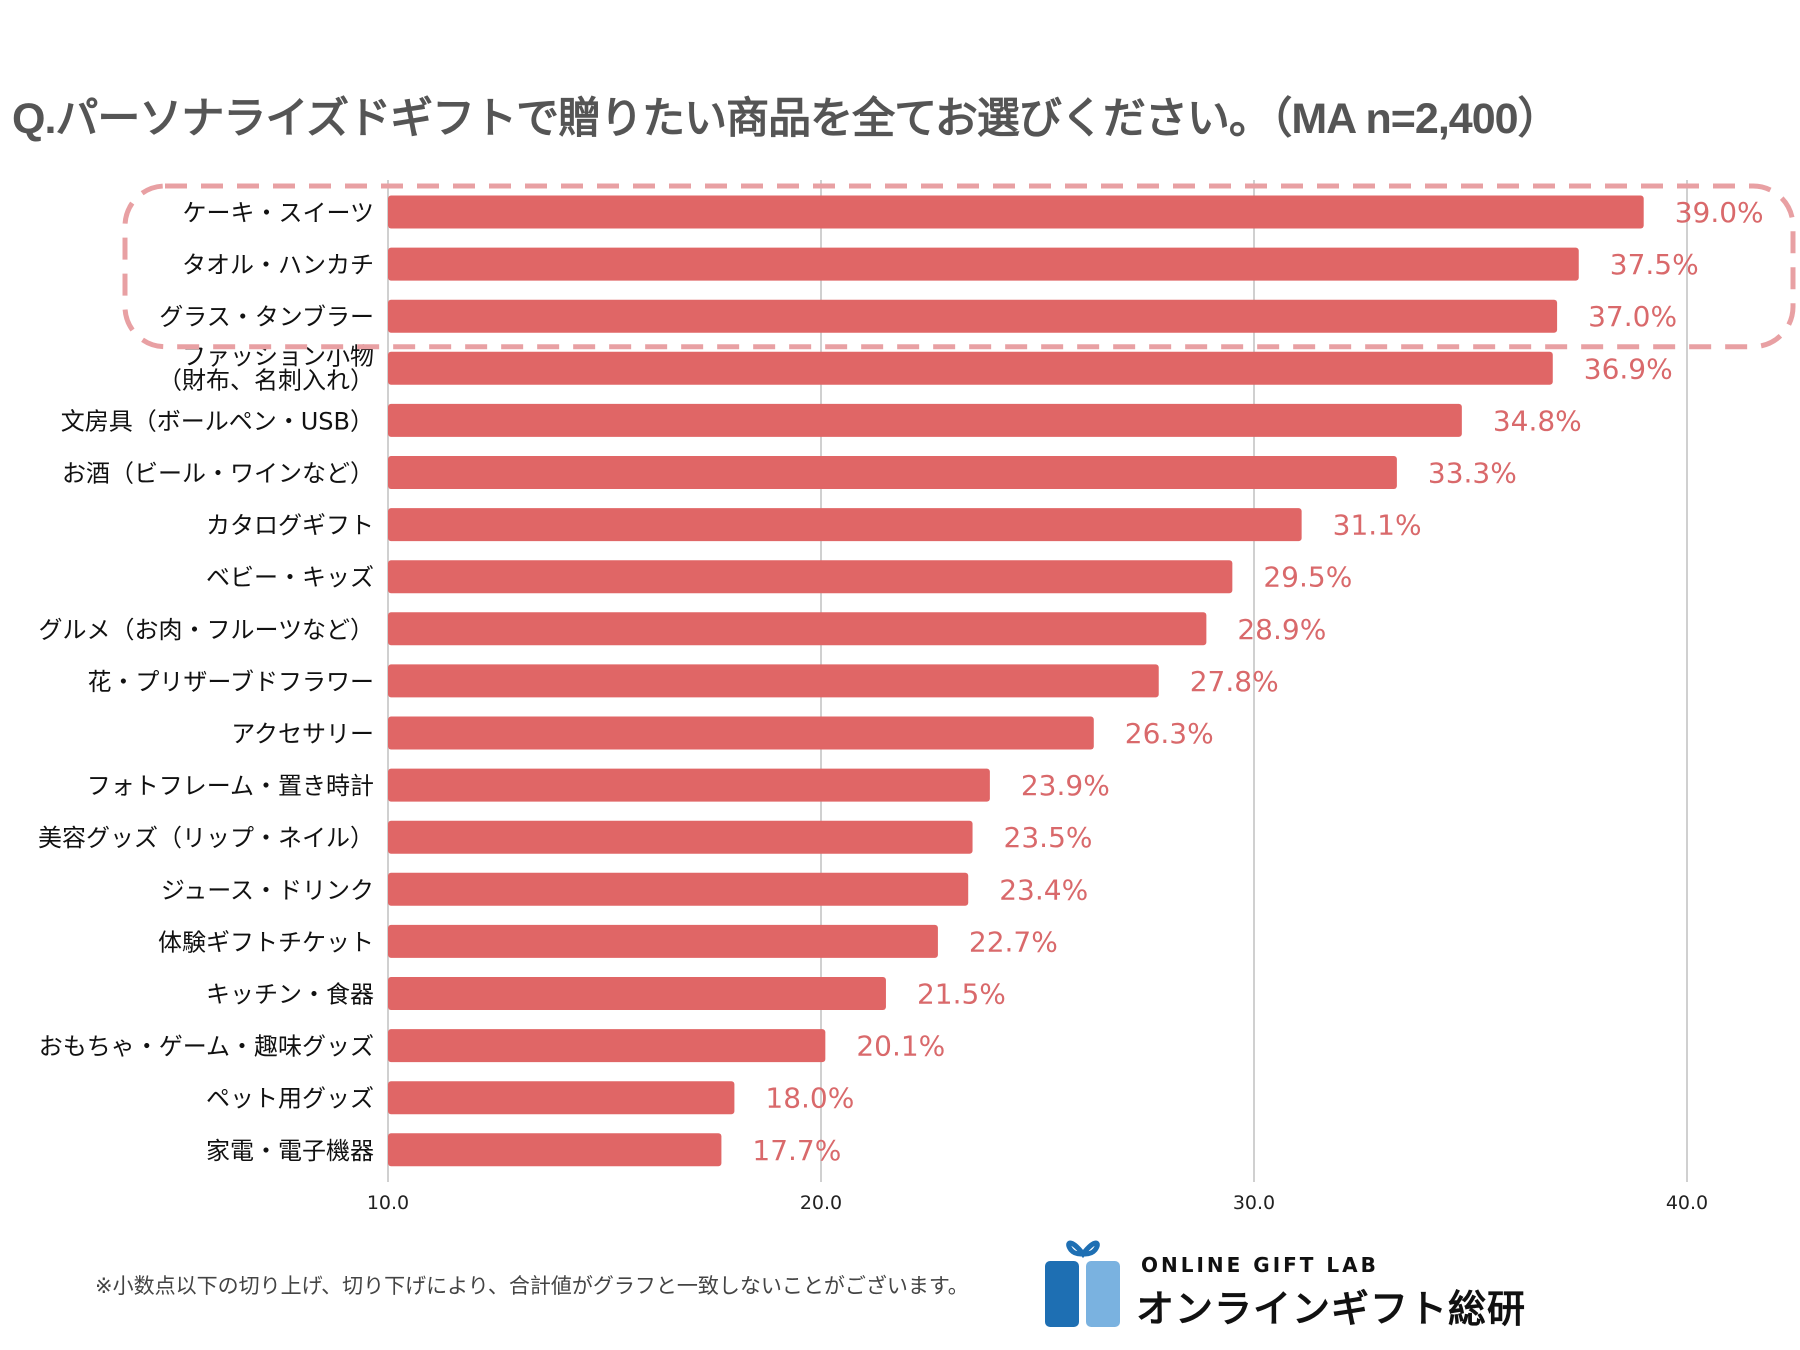  What do you see at coordinates (1628, 368) in the screenshot?
I see `value-label: 36.9%` at bounding box center [1628, 368].